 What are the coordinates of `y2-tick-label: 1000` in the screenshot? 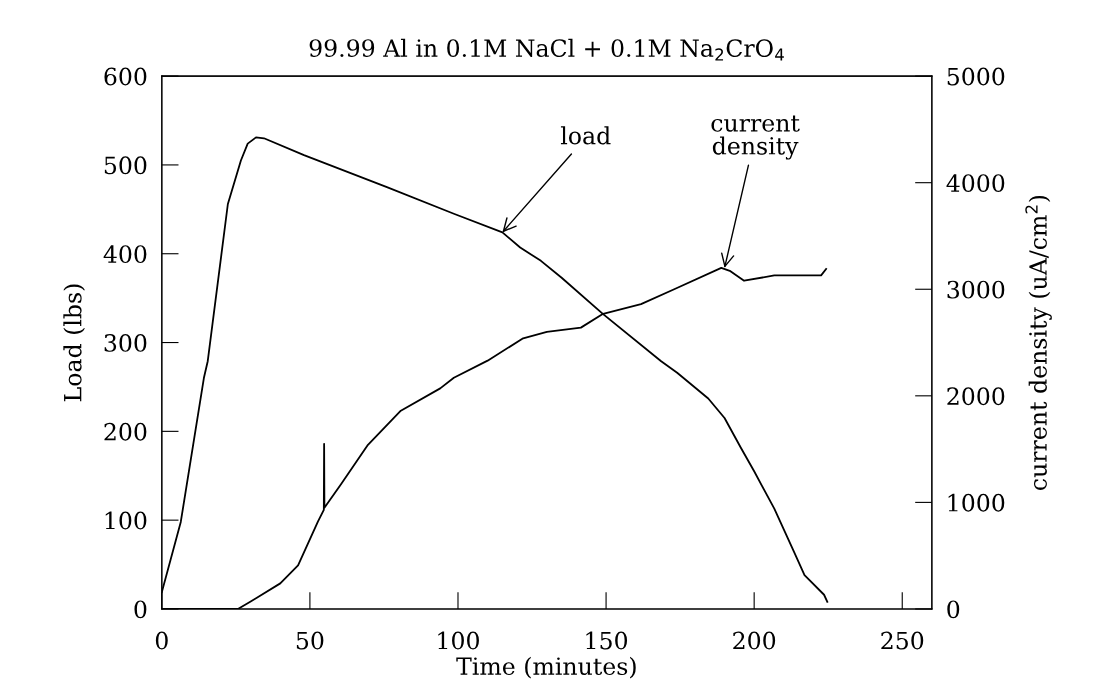 It's located at (976, 502).